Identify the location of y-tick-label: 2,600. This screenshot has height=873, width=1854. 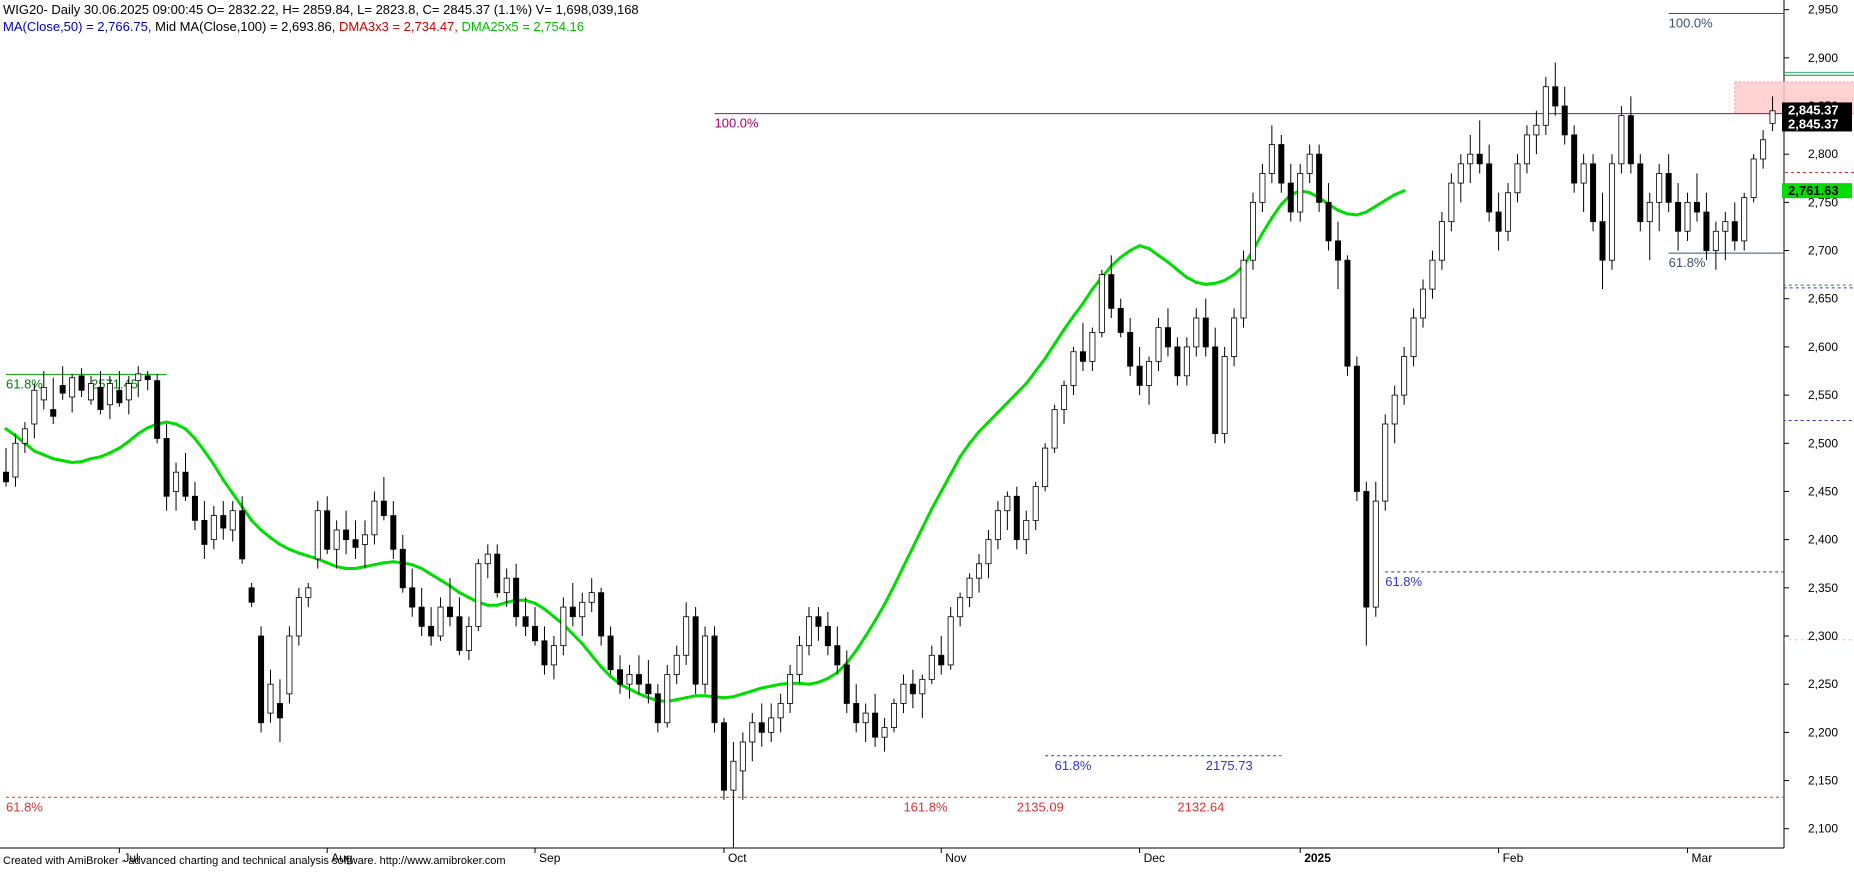
(1823, 347).